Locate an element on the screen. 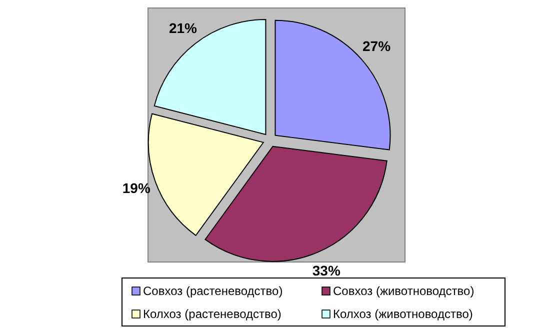 Image resolution: width=555 pixels, height=336 pixels. data-label: 21% is located at coordinates (183, 28).